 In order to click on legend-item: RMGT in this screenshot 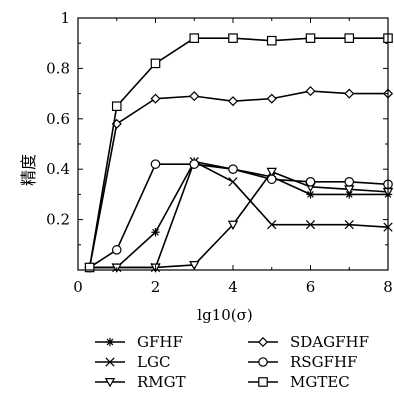, I will do `click(140, 382)`.